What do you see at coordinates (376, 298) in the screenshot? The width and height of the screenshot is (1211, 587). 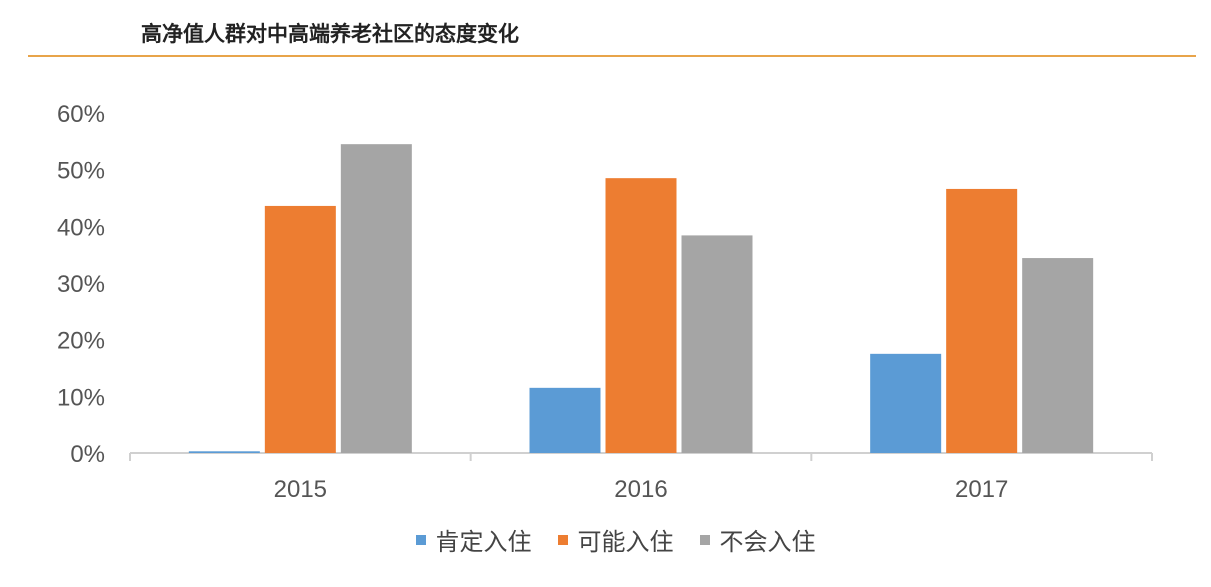 I see `bar-2015-不会入住` at bounding box center [376, 298].